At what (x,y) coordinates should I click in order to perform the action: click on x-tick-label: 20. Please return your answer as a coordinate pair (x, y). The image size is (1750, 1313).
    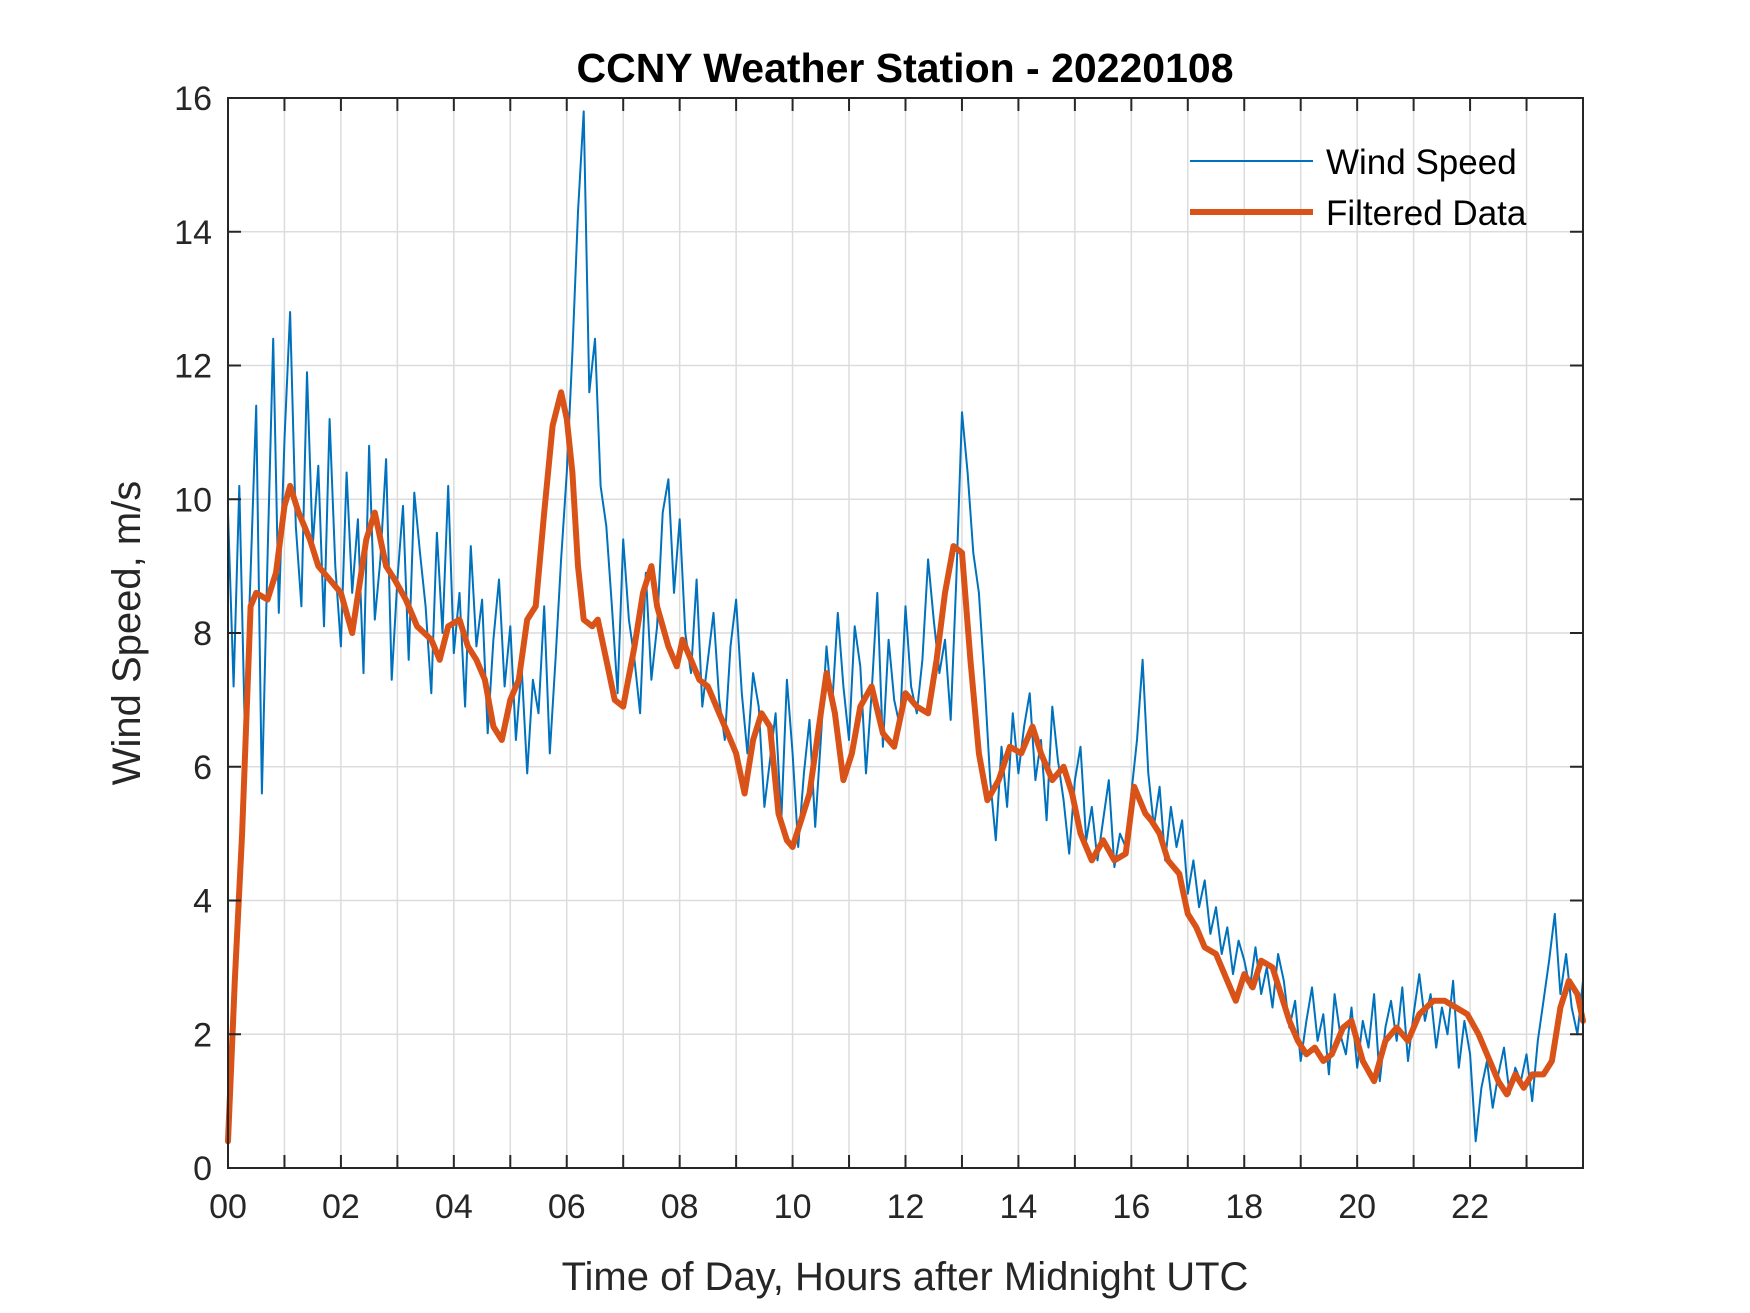
    Looking at the image, I should click on (1357, 1207).